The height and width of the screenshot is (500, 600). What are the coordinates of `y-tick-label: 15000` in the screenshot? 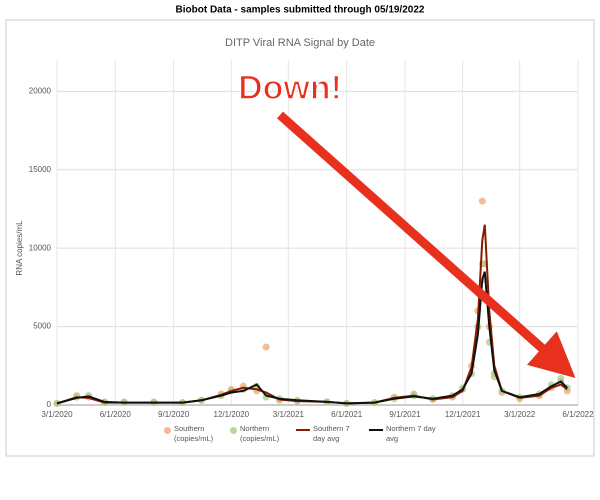 It's located at (40, 169).